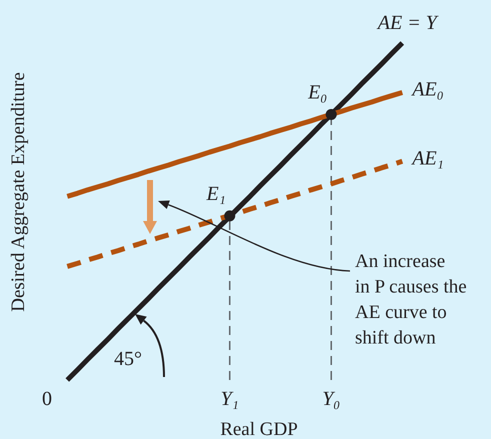 This screenshot has height=439, width=491. I want to click on annotation: 45°, so click(128, 359).